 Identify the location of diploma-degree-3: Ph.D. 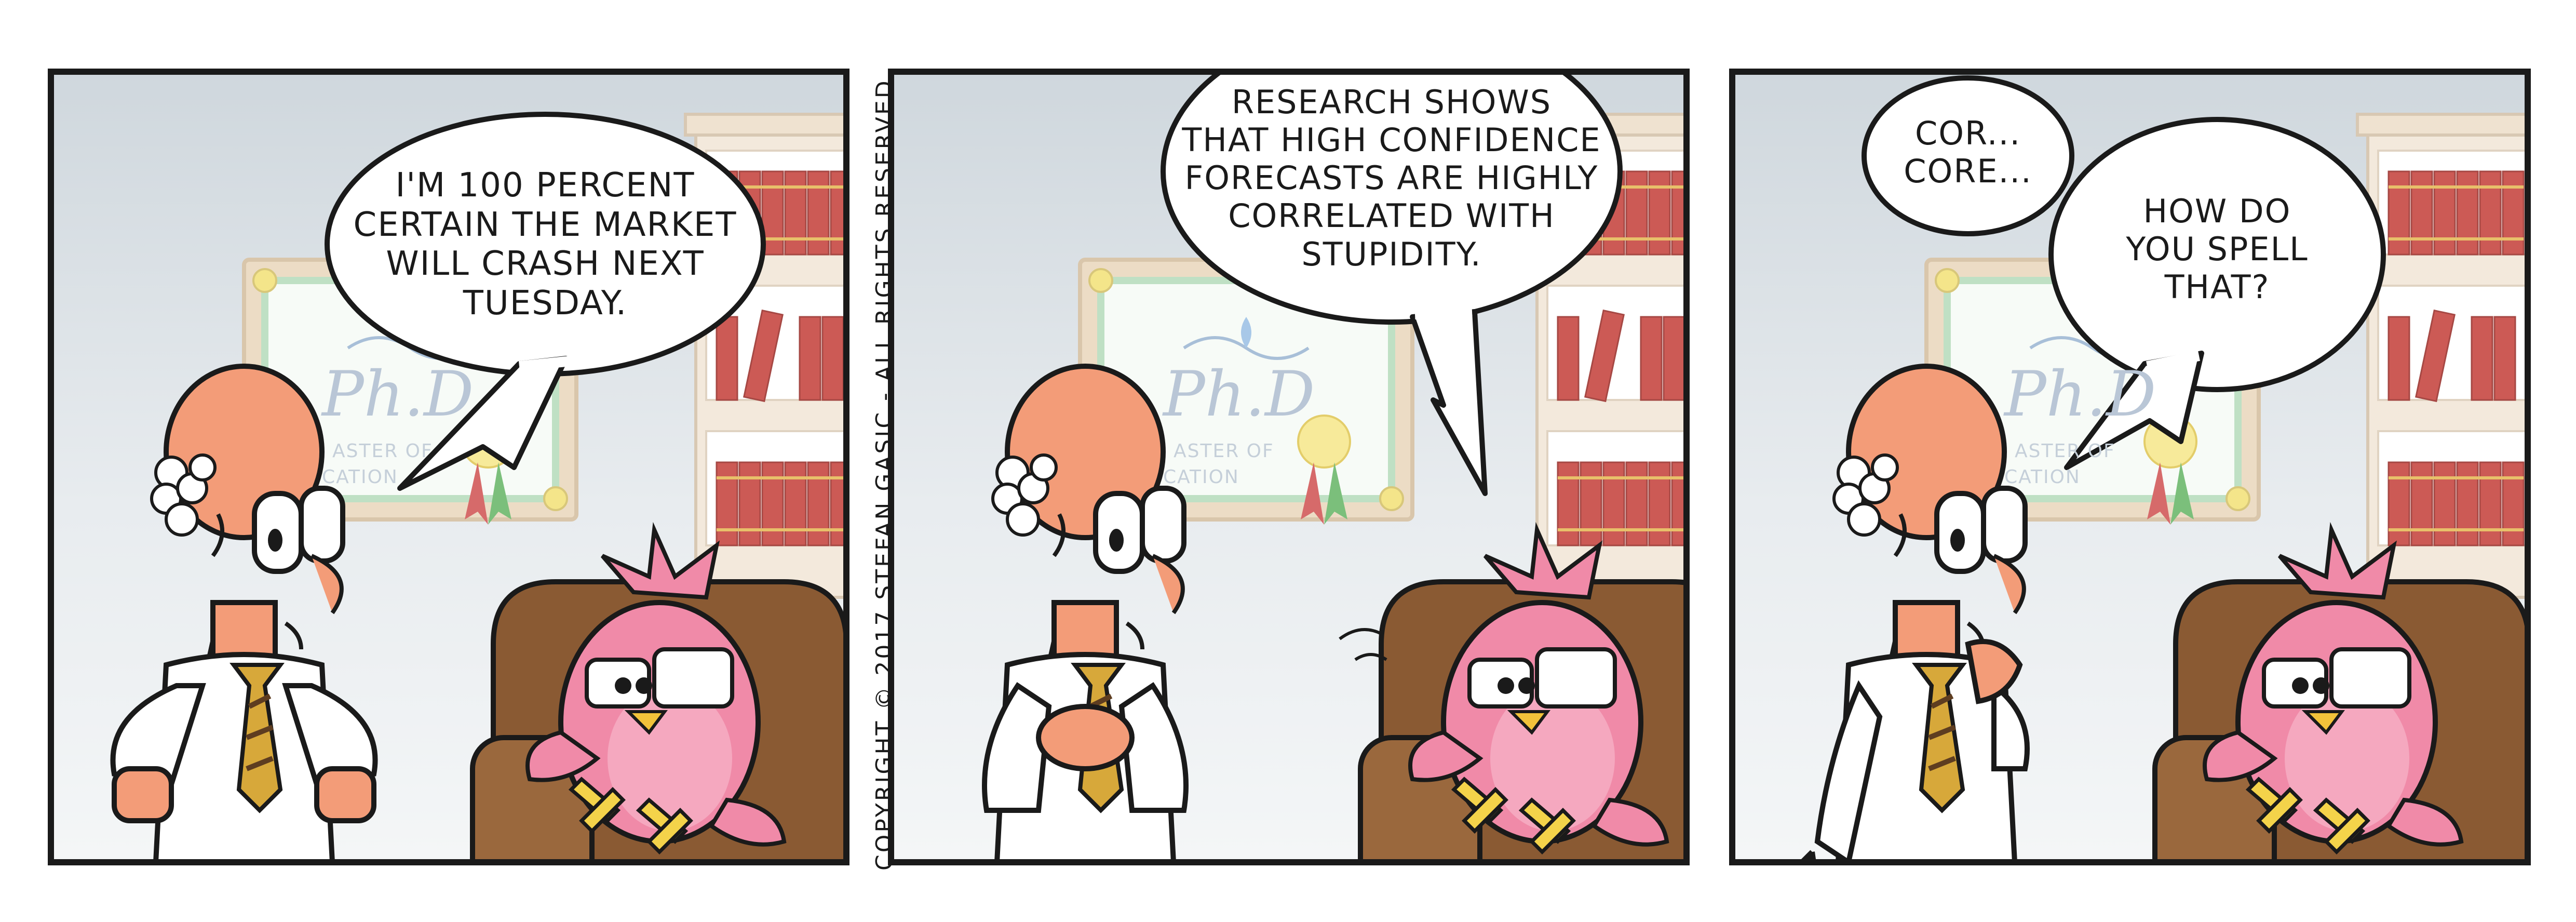
(2079, 394).